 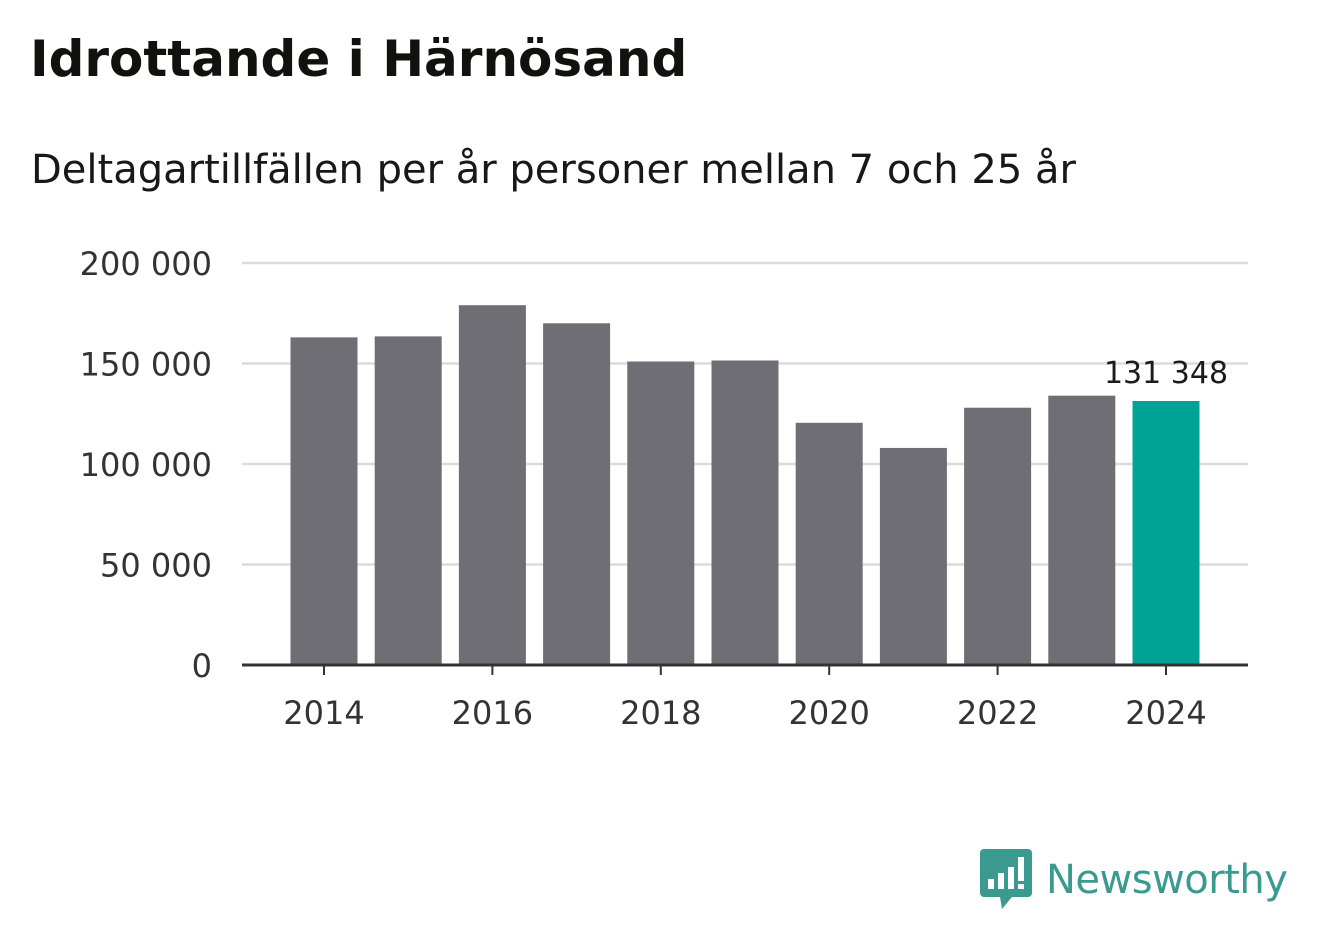 I want to click on x-tick-label: 2018, so click(x=660, y=713).